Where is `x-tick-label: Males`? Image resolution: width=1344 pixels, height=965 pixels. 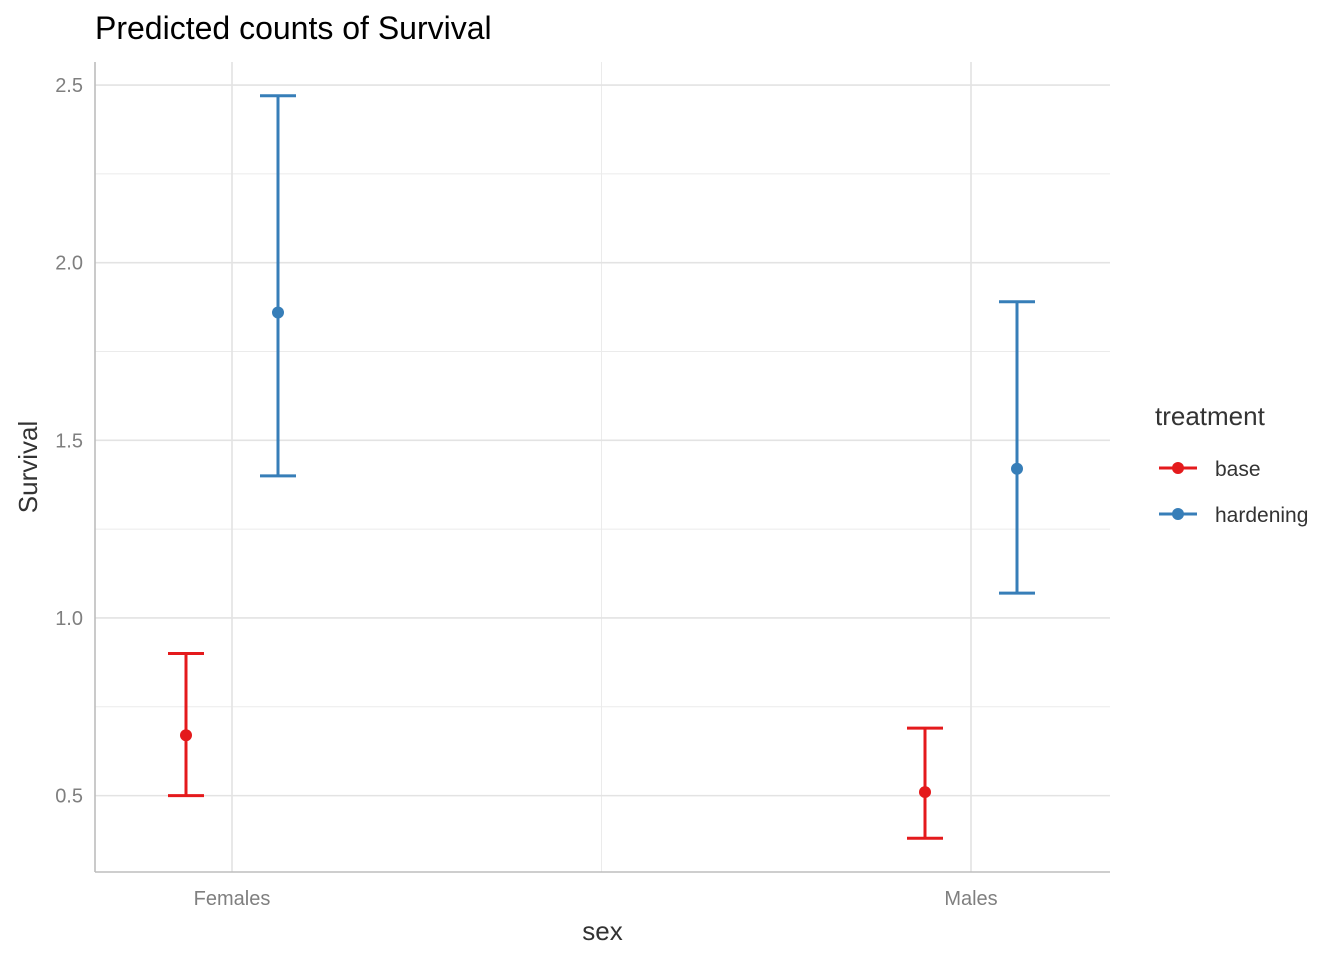 x-tick-label: Males is located at coordinates (970, 899).